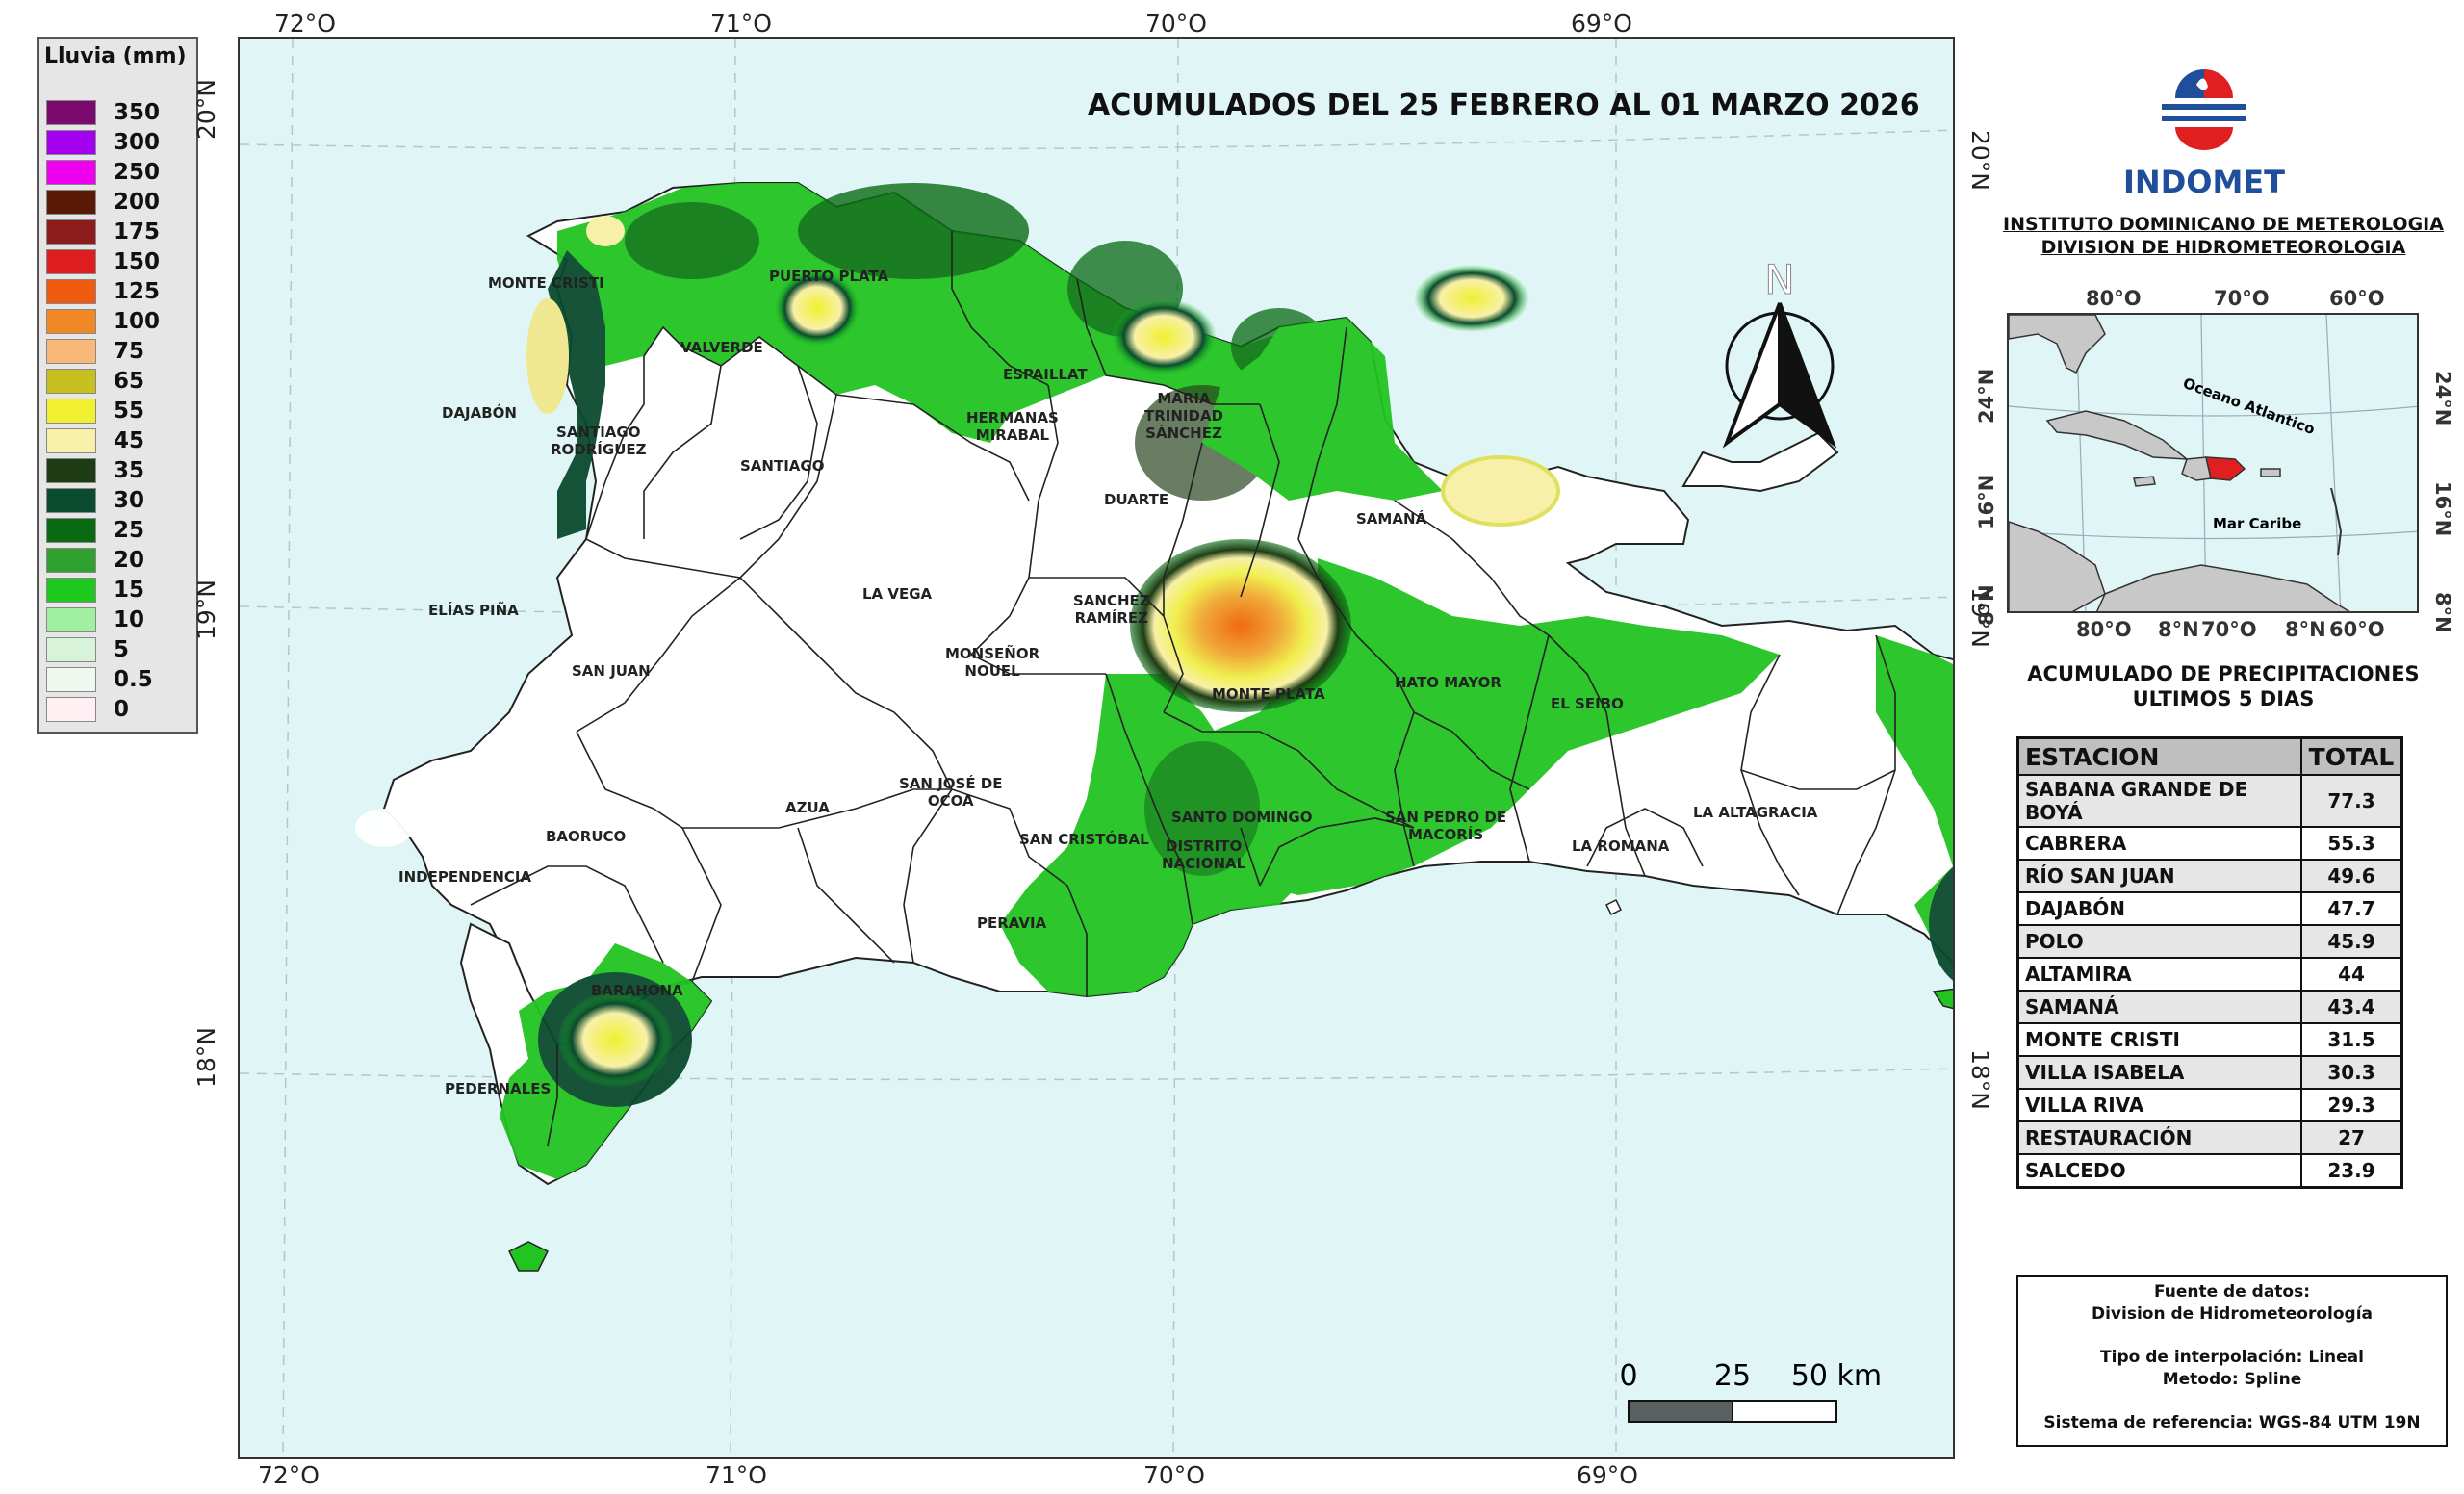 The width and height of the screenshot is (2464, 1494). What do you see at coordinates (123, 172) in the screenshot?
I see `legend-row: 250` at bounding box center [123, 172].